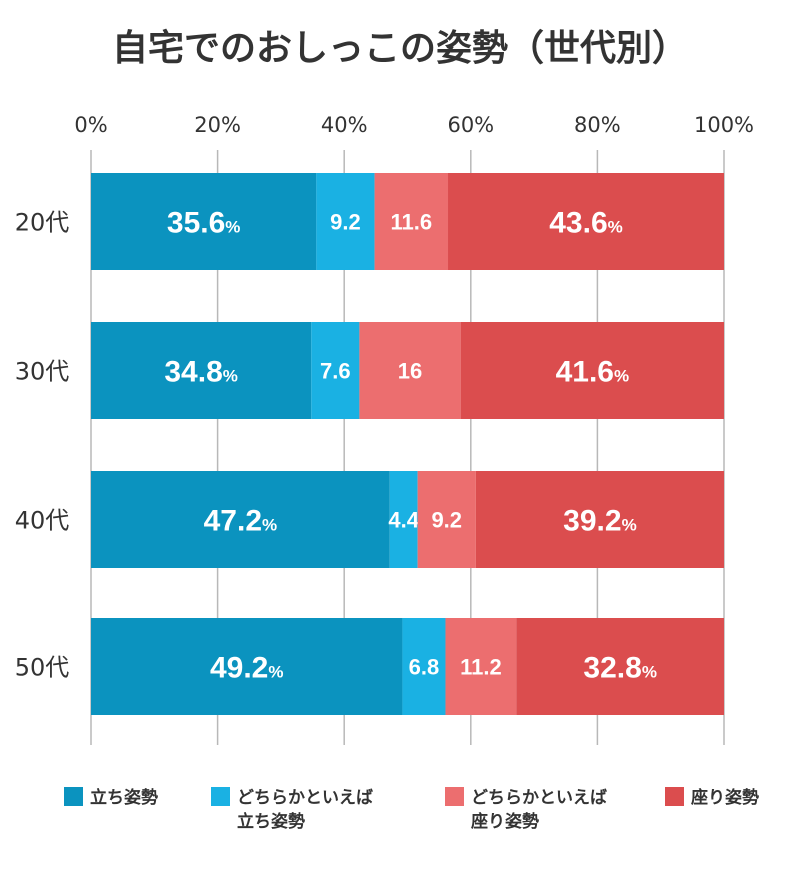 The height and width of the screenshot is (875, 800). I want to click on data-label: 39.2%, so click(600, 521).